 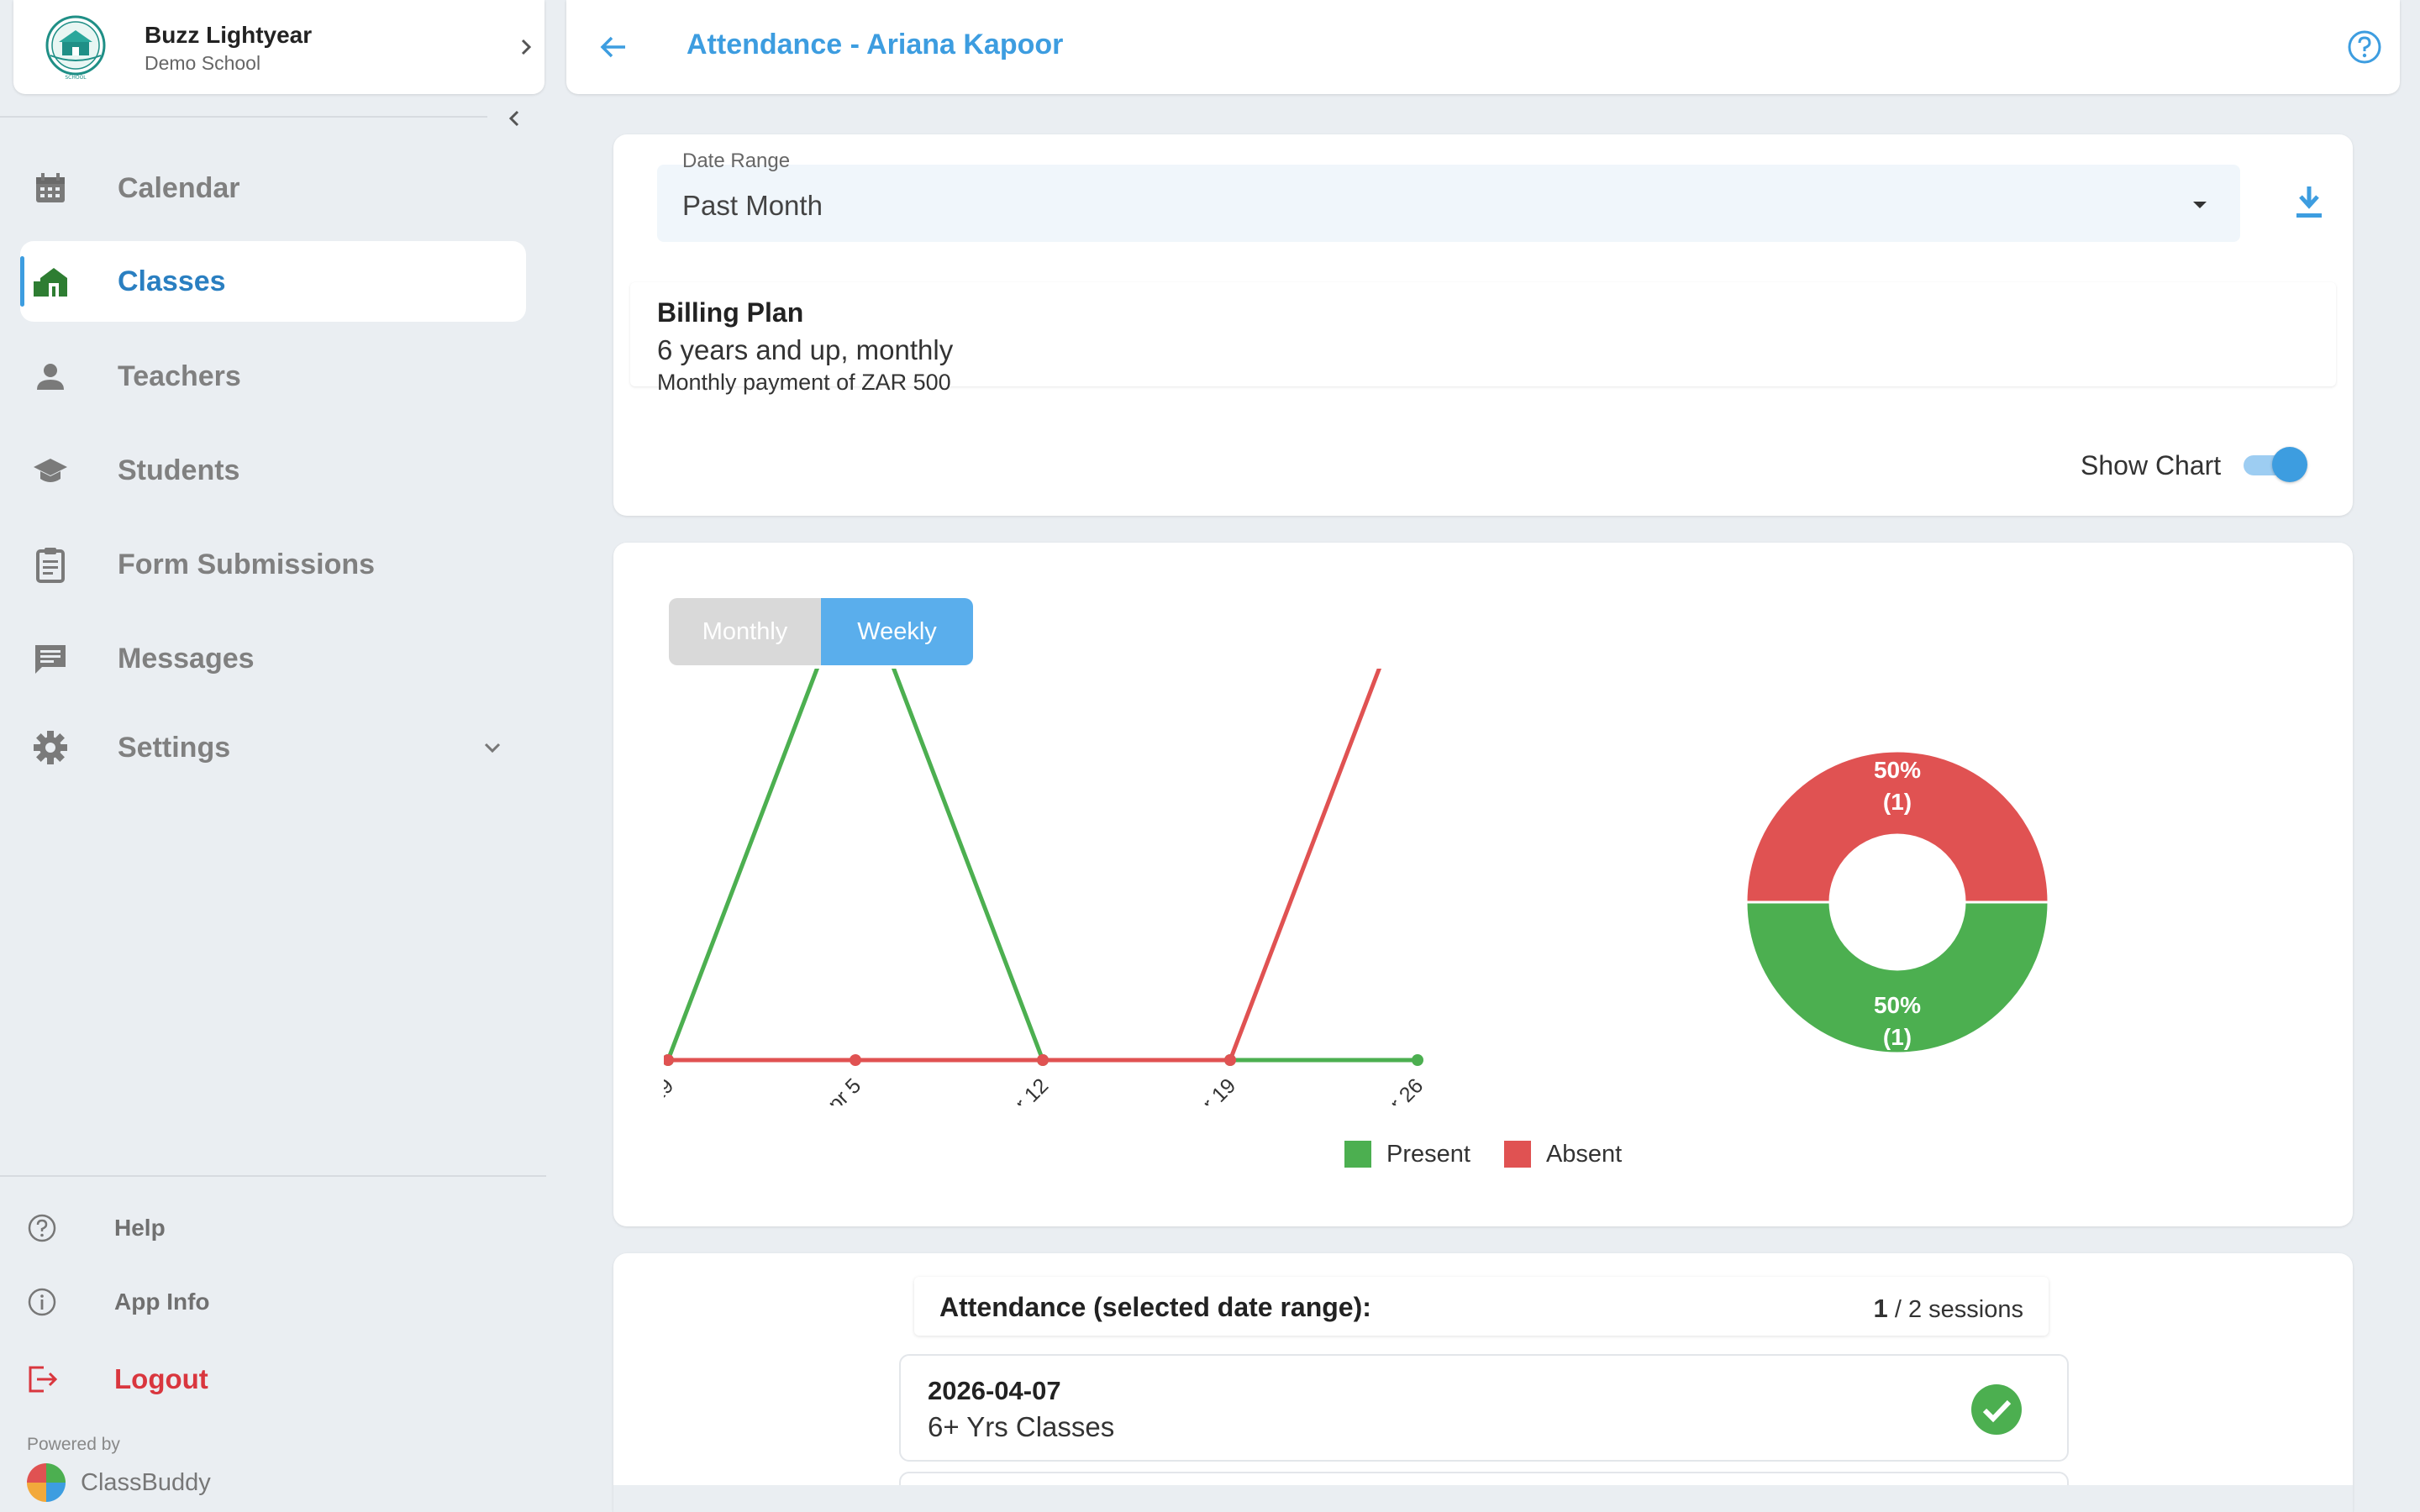 What do you see at coordinates (273, 376) in the screenshot?
I see `sidebar-item-teachers: Teachers` at bounding box center [273, 376].